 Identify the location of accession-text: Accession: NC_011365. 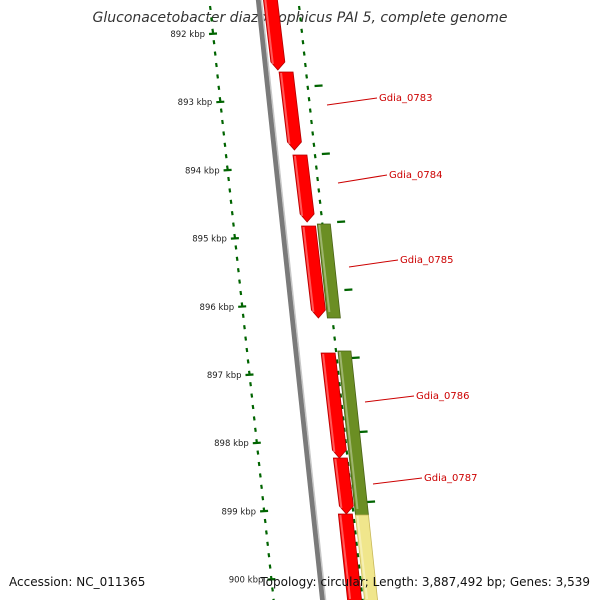
(77, 582).